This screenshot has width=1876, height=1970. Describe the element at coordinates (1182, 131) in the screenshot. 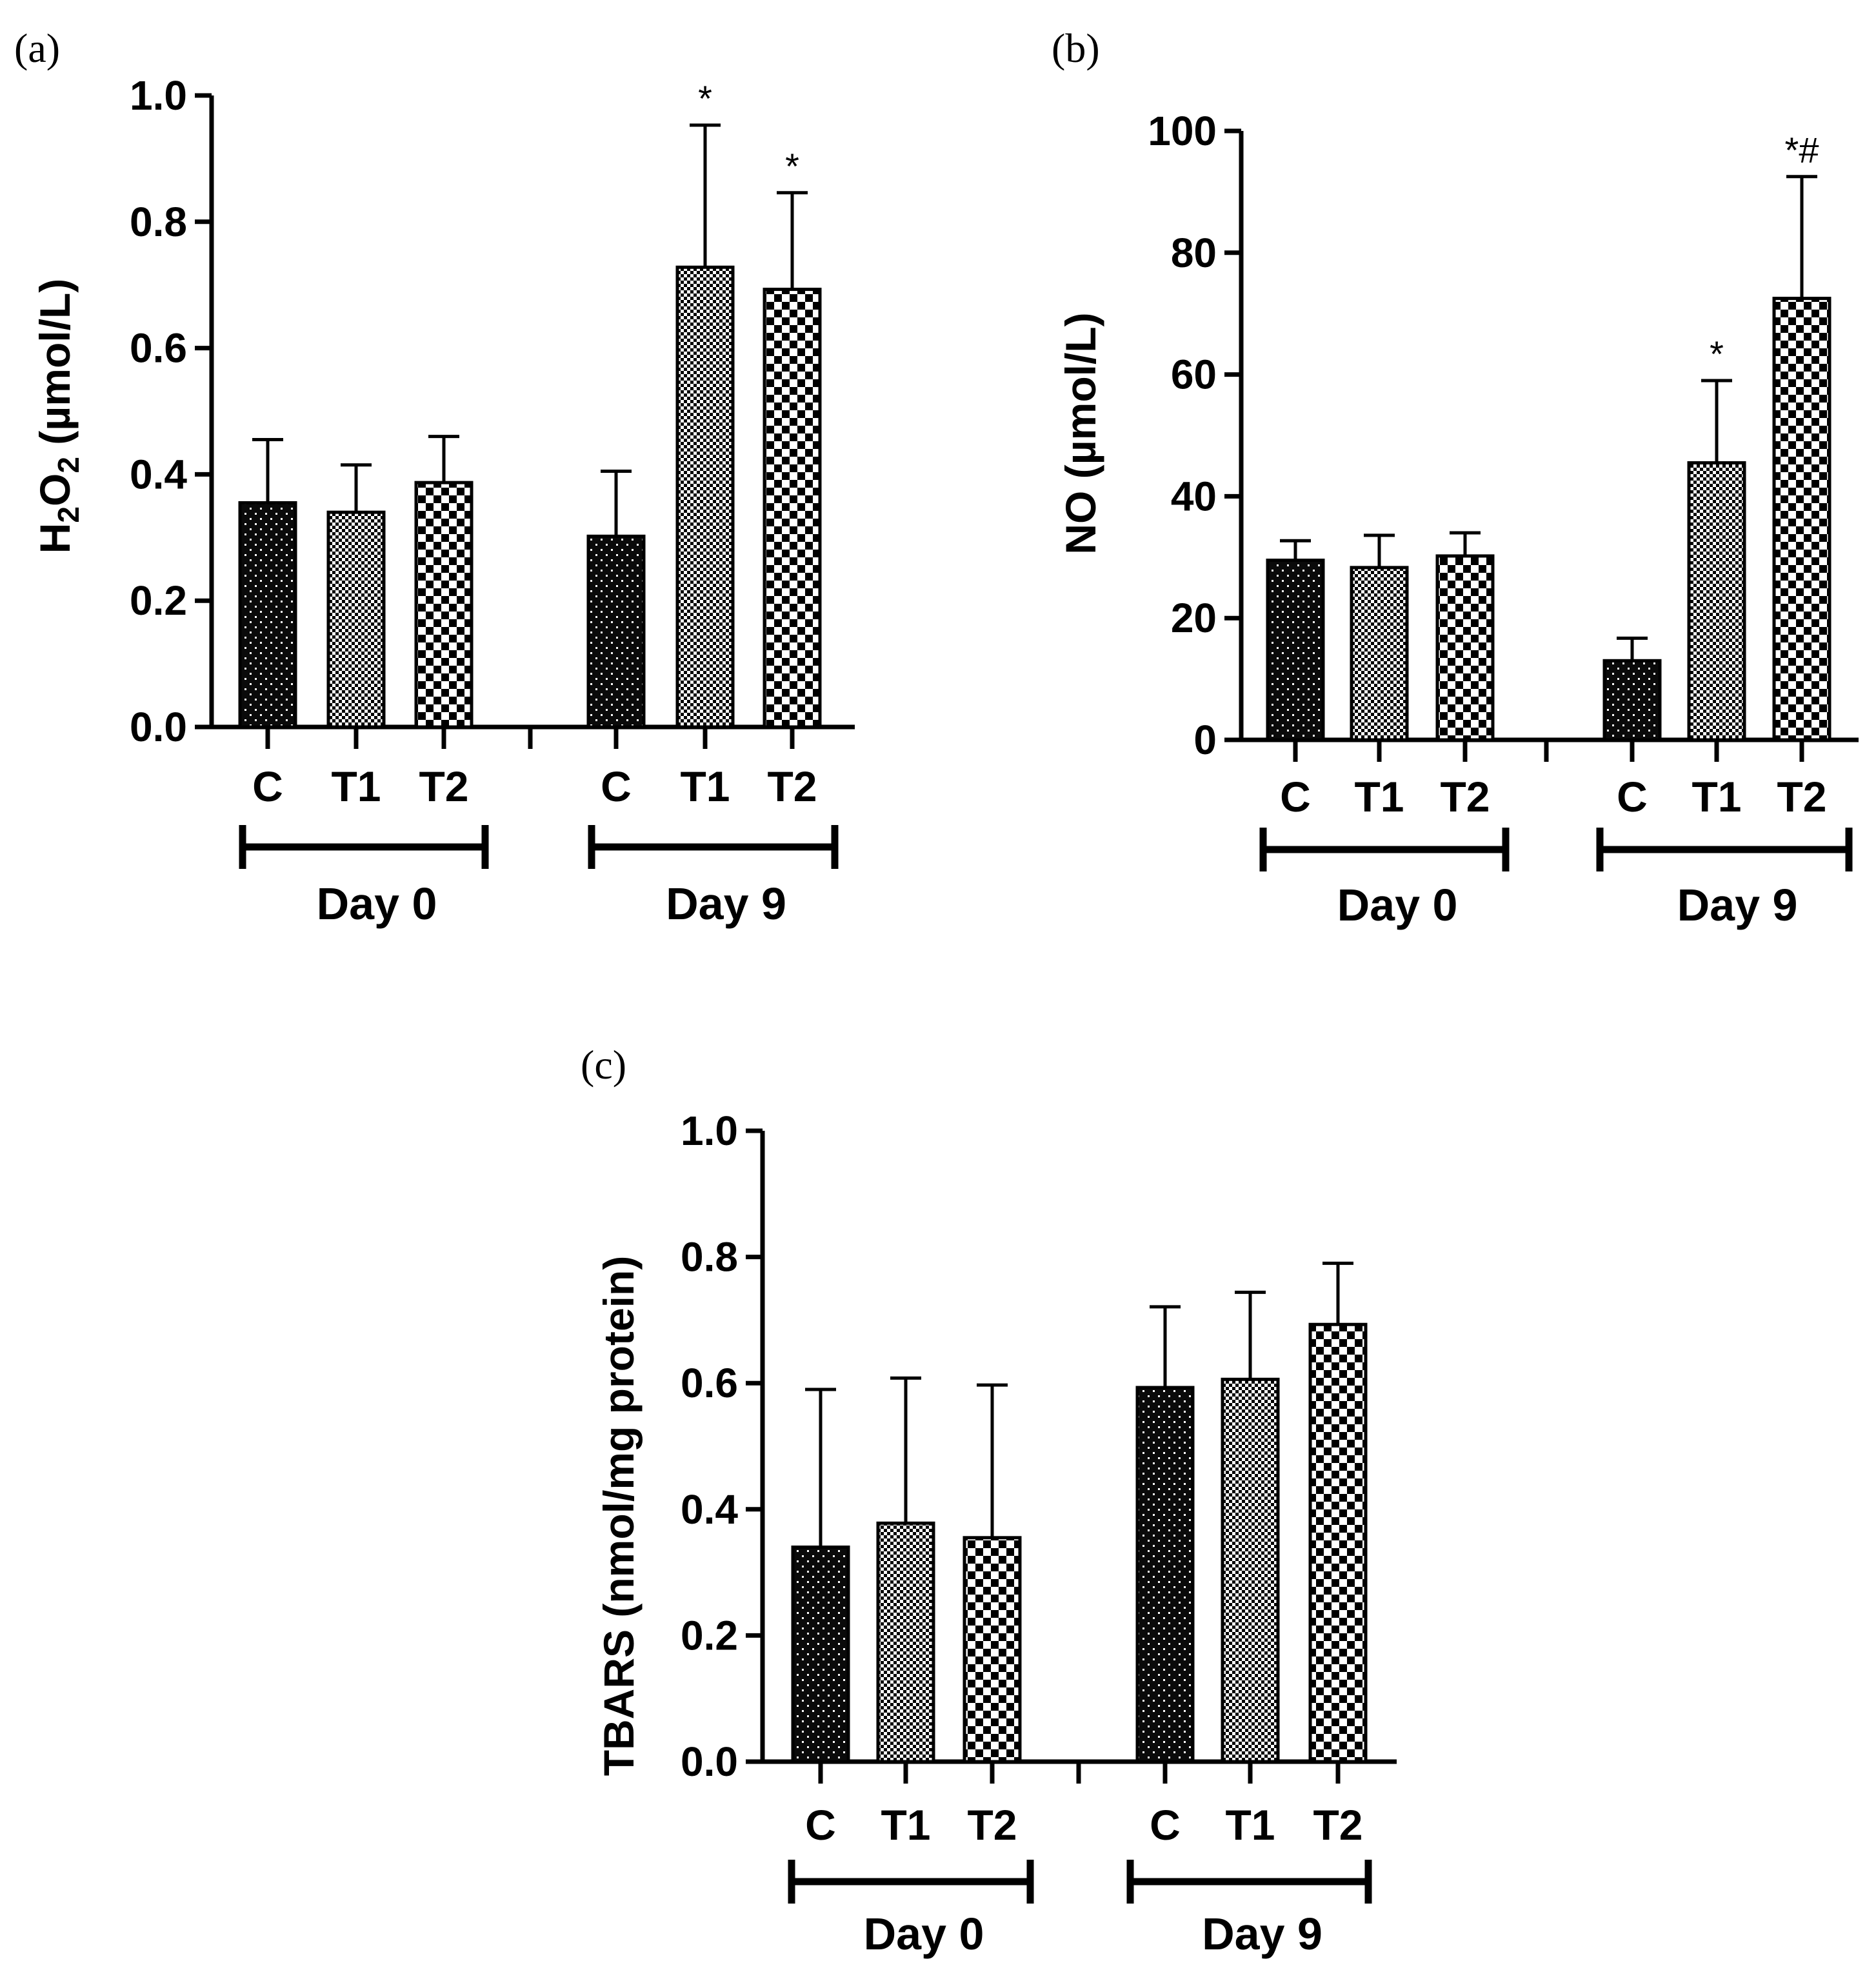

I see `y-tick-label: 100` at that location.